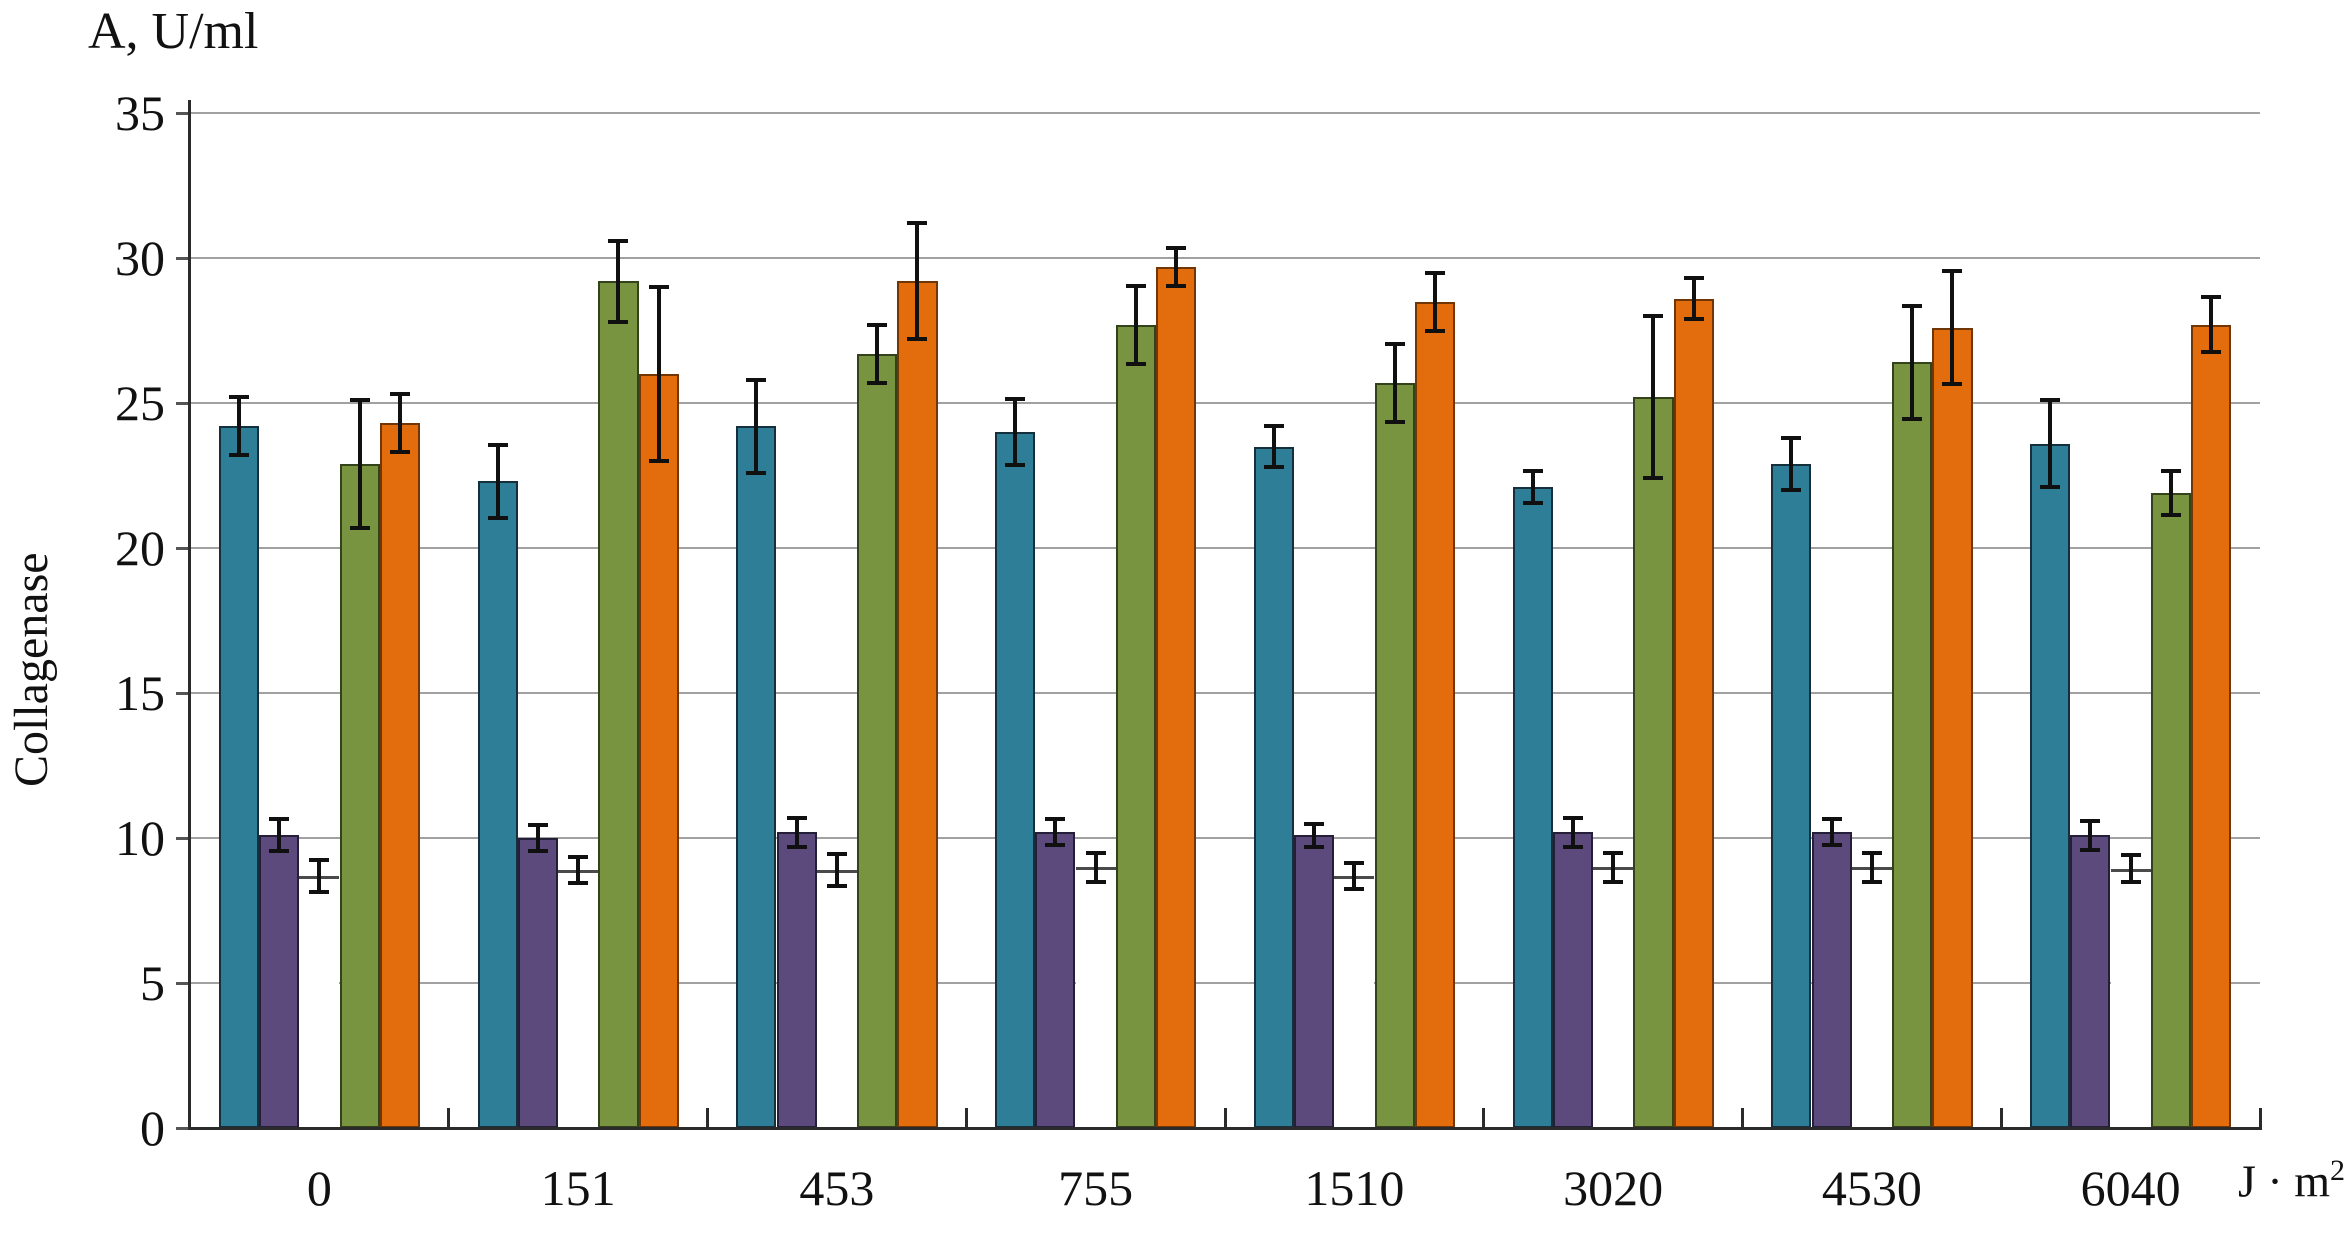 The width and height of the screenshot is (2348, 1240). What do you see at coordinates (1871, 1188) in the screenshot?
I see `x-tick-label: 4530` at bounding box center [1871, 1188].